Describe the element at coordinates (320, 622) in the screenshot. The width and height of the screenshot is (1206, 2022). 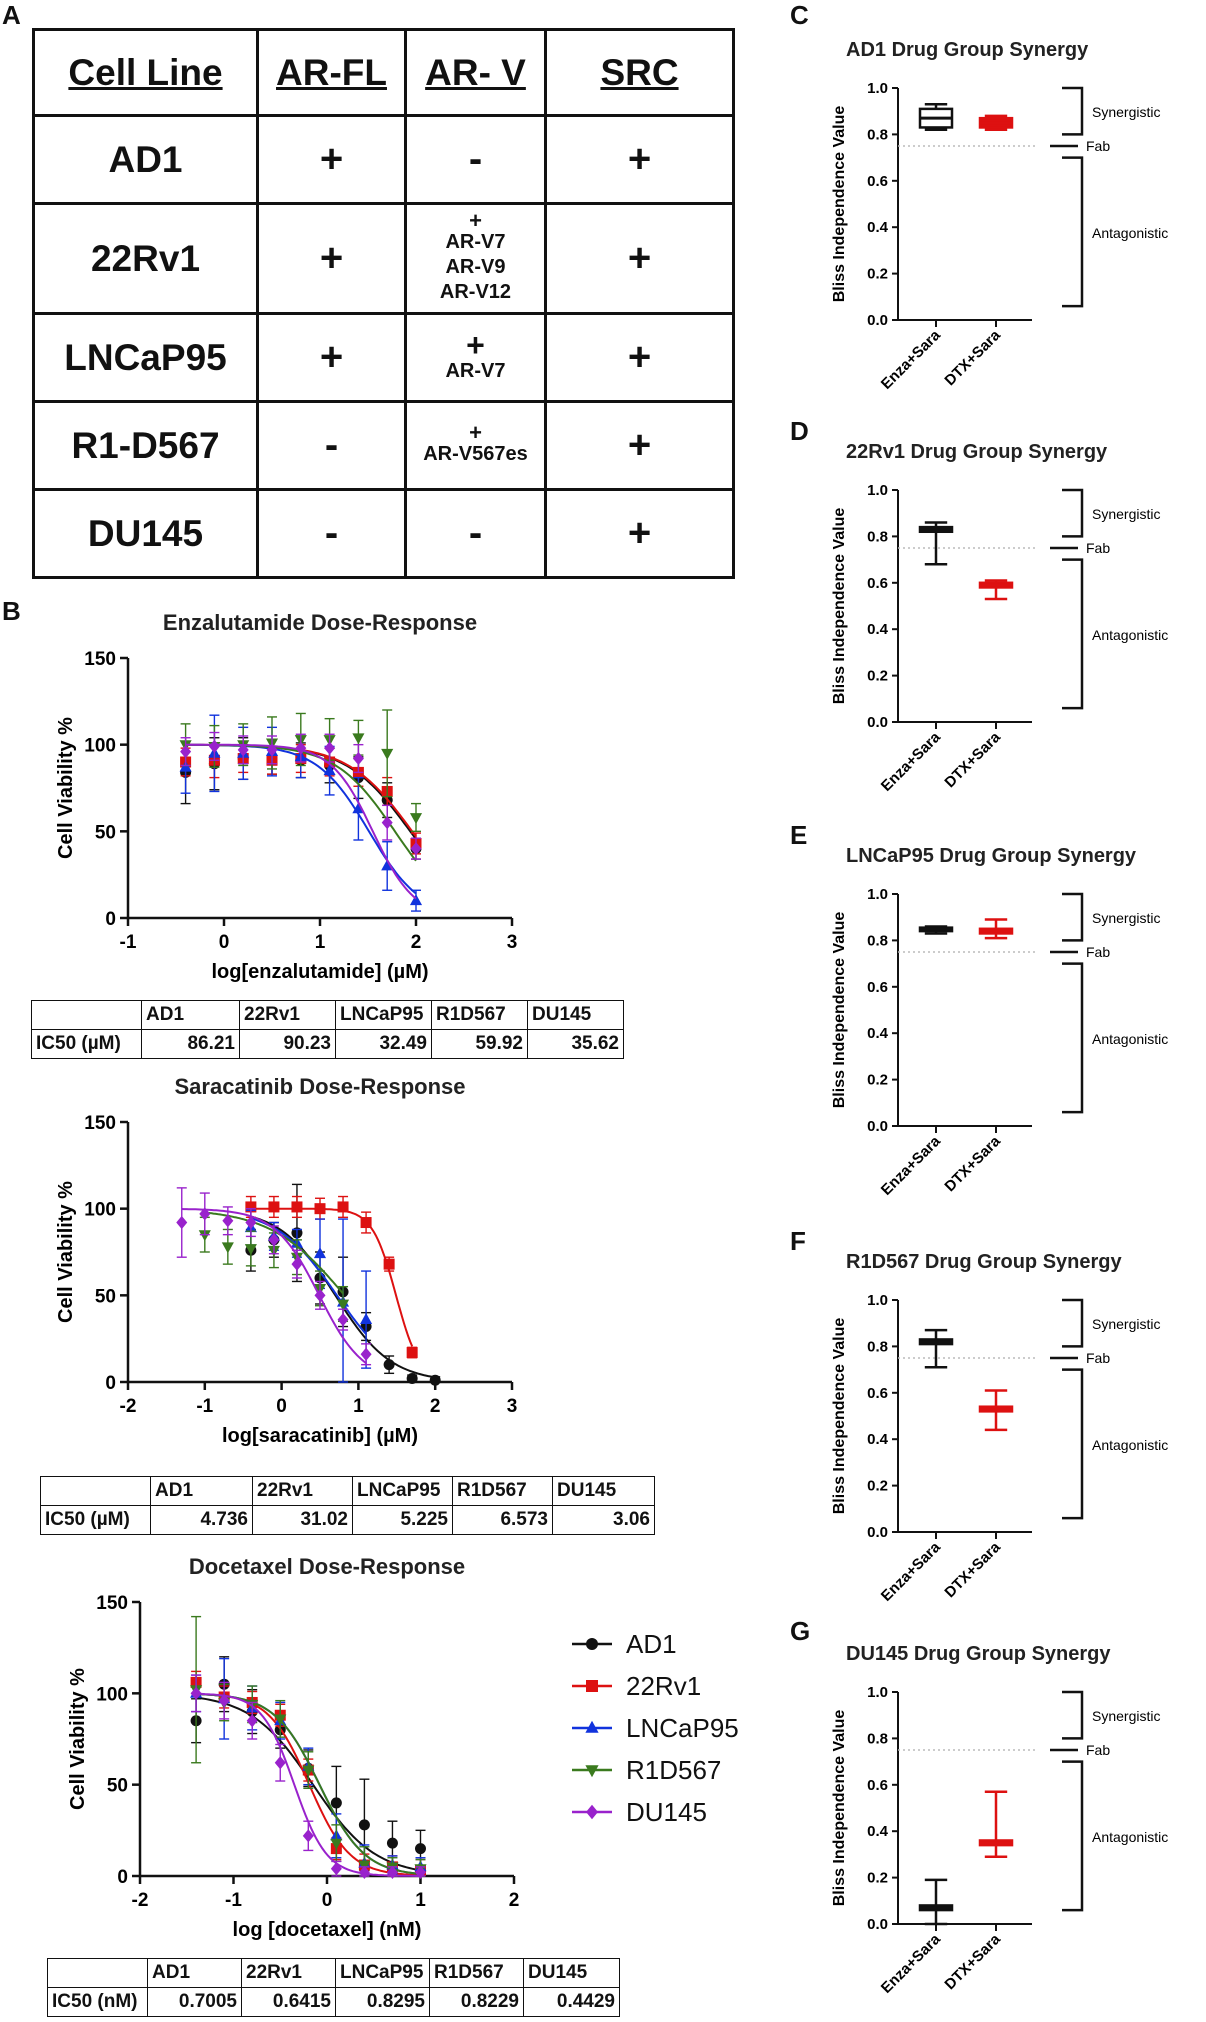
I see `chart-title: Enzalutamide Dose-Response` at that location.